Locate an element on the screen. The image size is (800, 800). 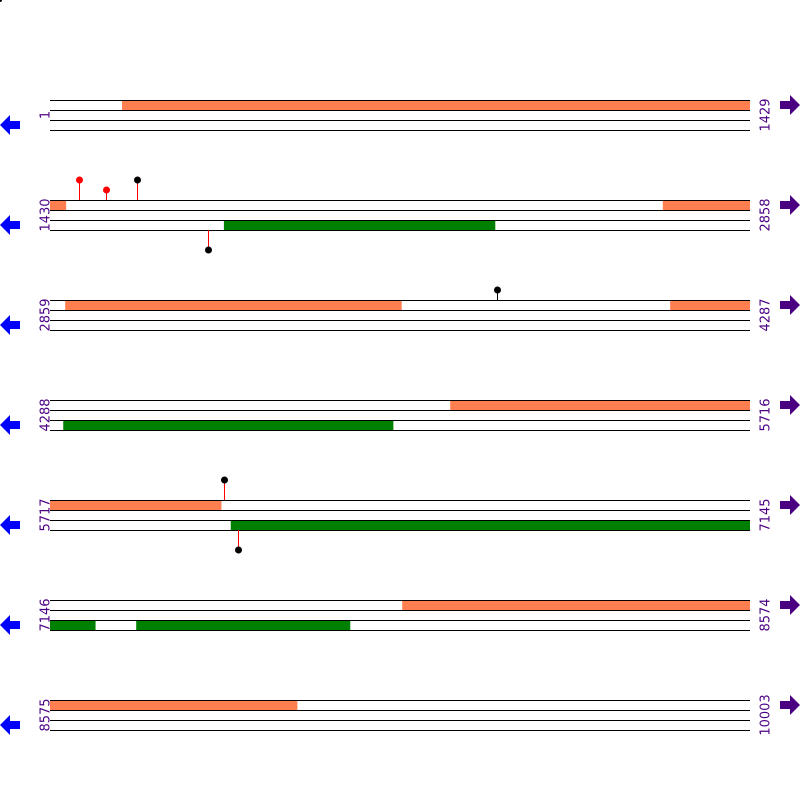
row-start-label: 2859 is located at coordinates (46, 314).